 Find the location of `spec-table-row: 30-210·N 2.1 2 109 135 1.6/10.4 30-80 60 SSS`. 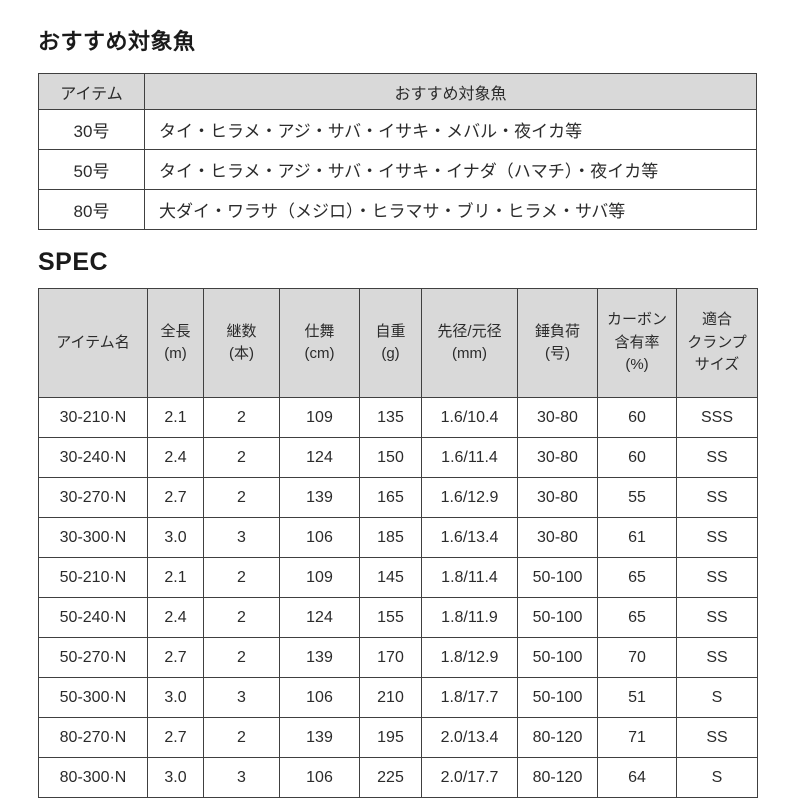

spec-table-row: 30-210·N 2.1 2 109 135 1.6/10.4 30-80 60 SSS is located at coordinates (398, 417).